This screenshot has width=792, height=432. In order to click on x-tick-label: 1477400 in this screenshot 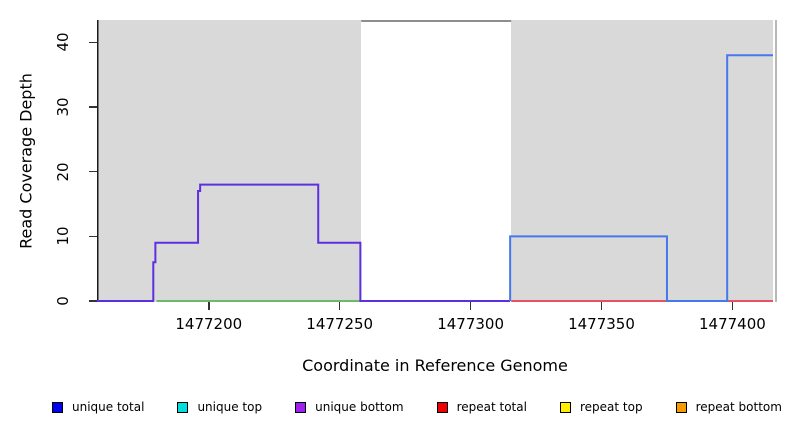, I will do `click(732, 324)`.